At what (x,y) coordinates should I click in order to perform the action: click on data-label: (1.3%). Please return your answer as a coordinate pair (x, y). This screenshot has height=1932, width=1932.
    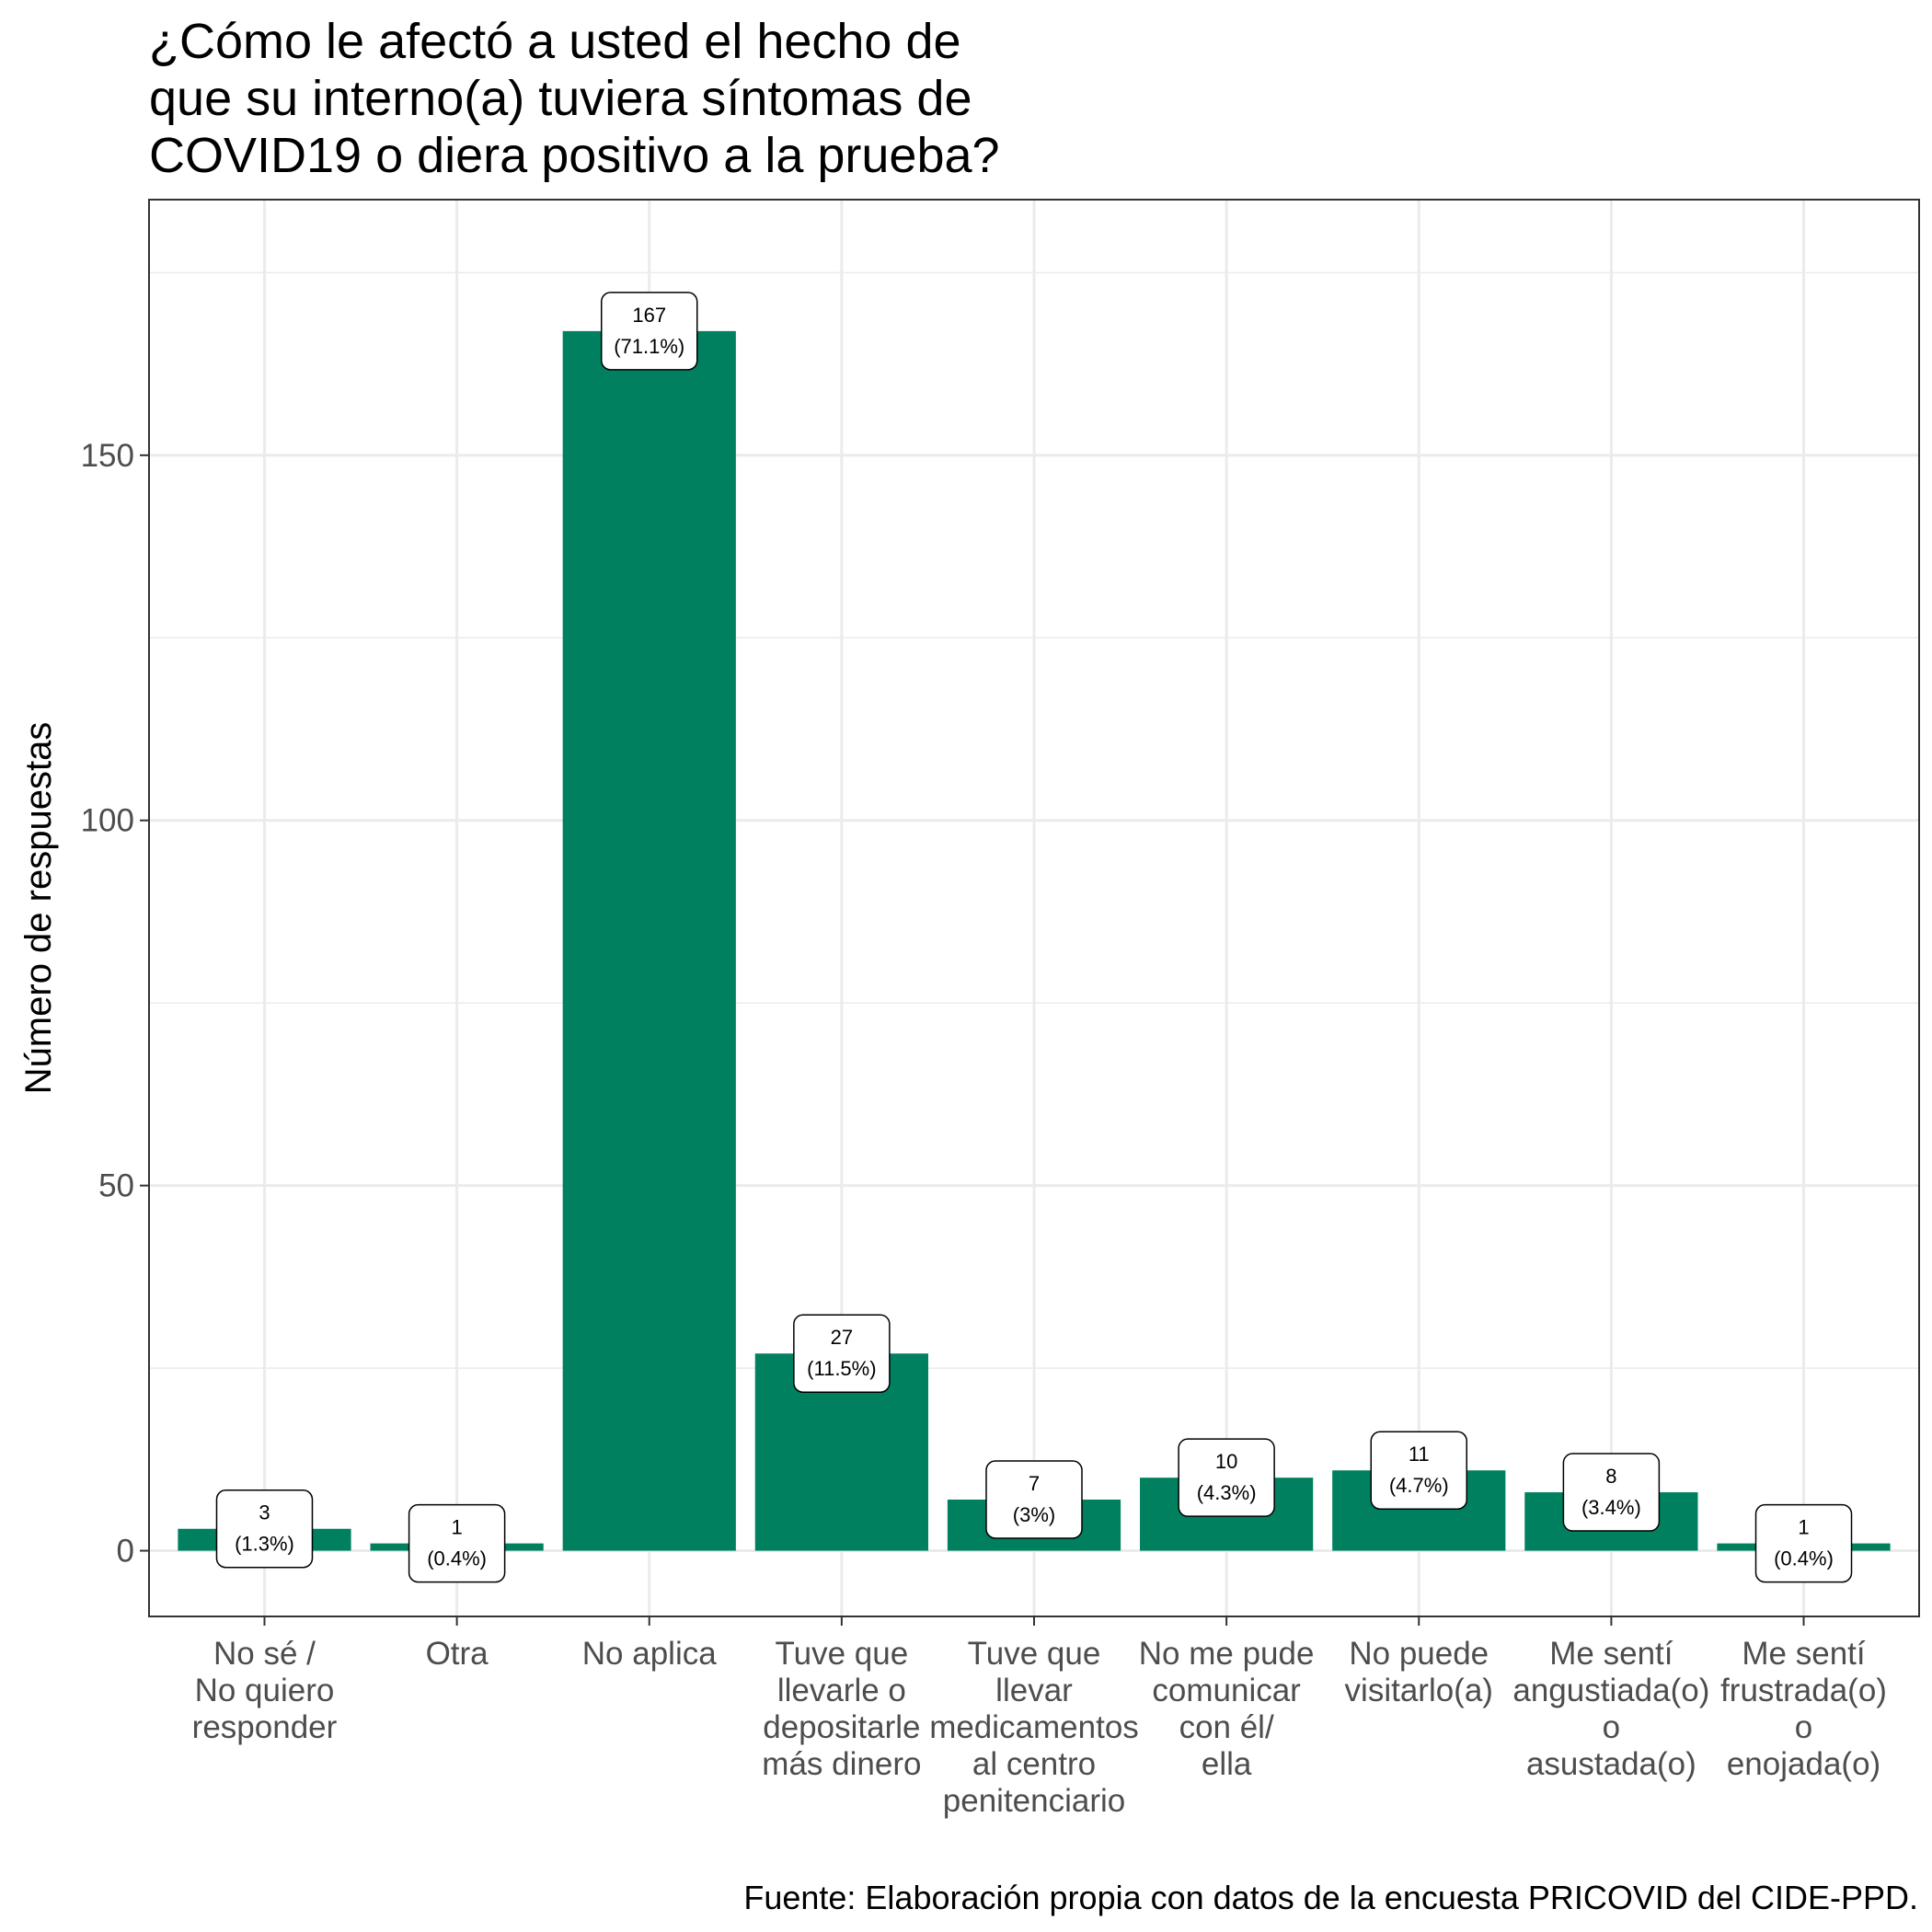
    Looking at the image, I should click on (264, 1544).